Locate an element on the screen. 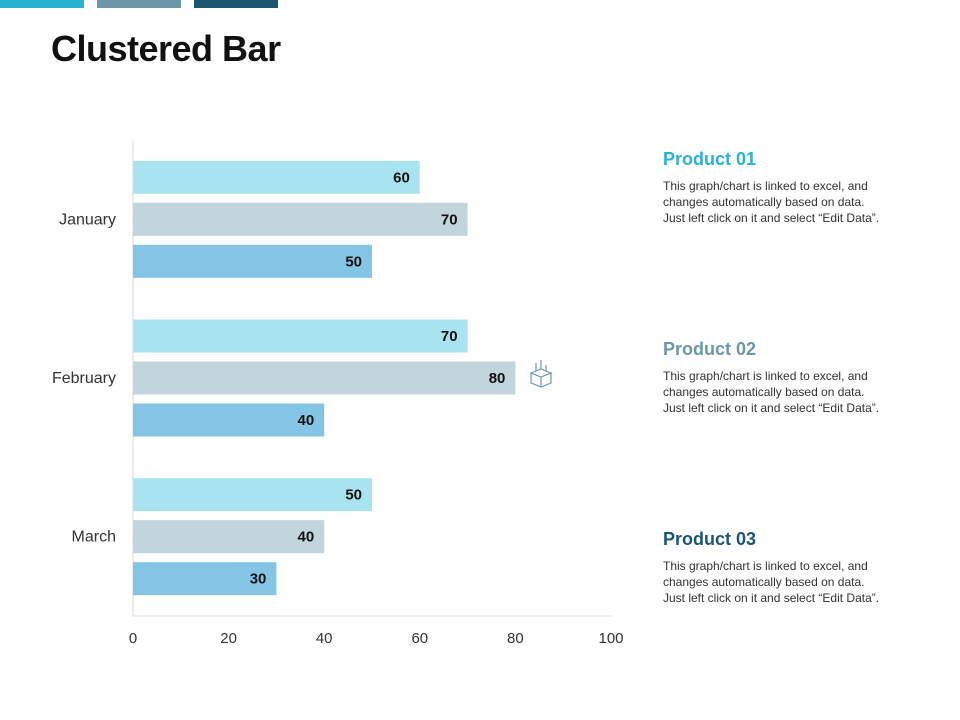 The width and height of the screenshot is (960, 720). x-tick-label: 40 is located at coordinates (324, 638).